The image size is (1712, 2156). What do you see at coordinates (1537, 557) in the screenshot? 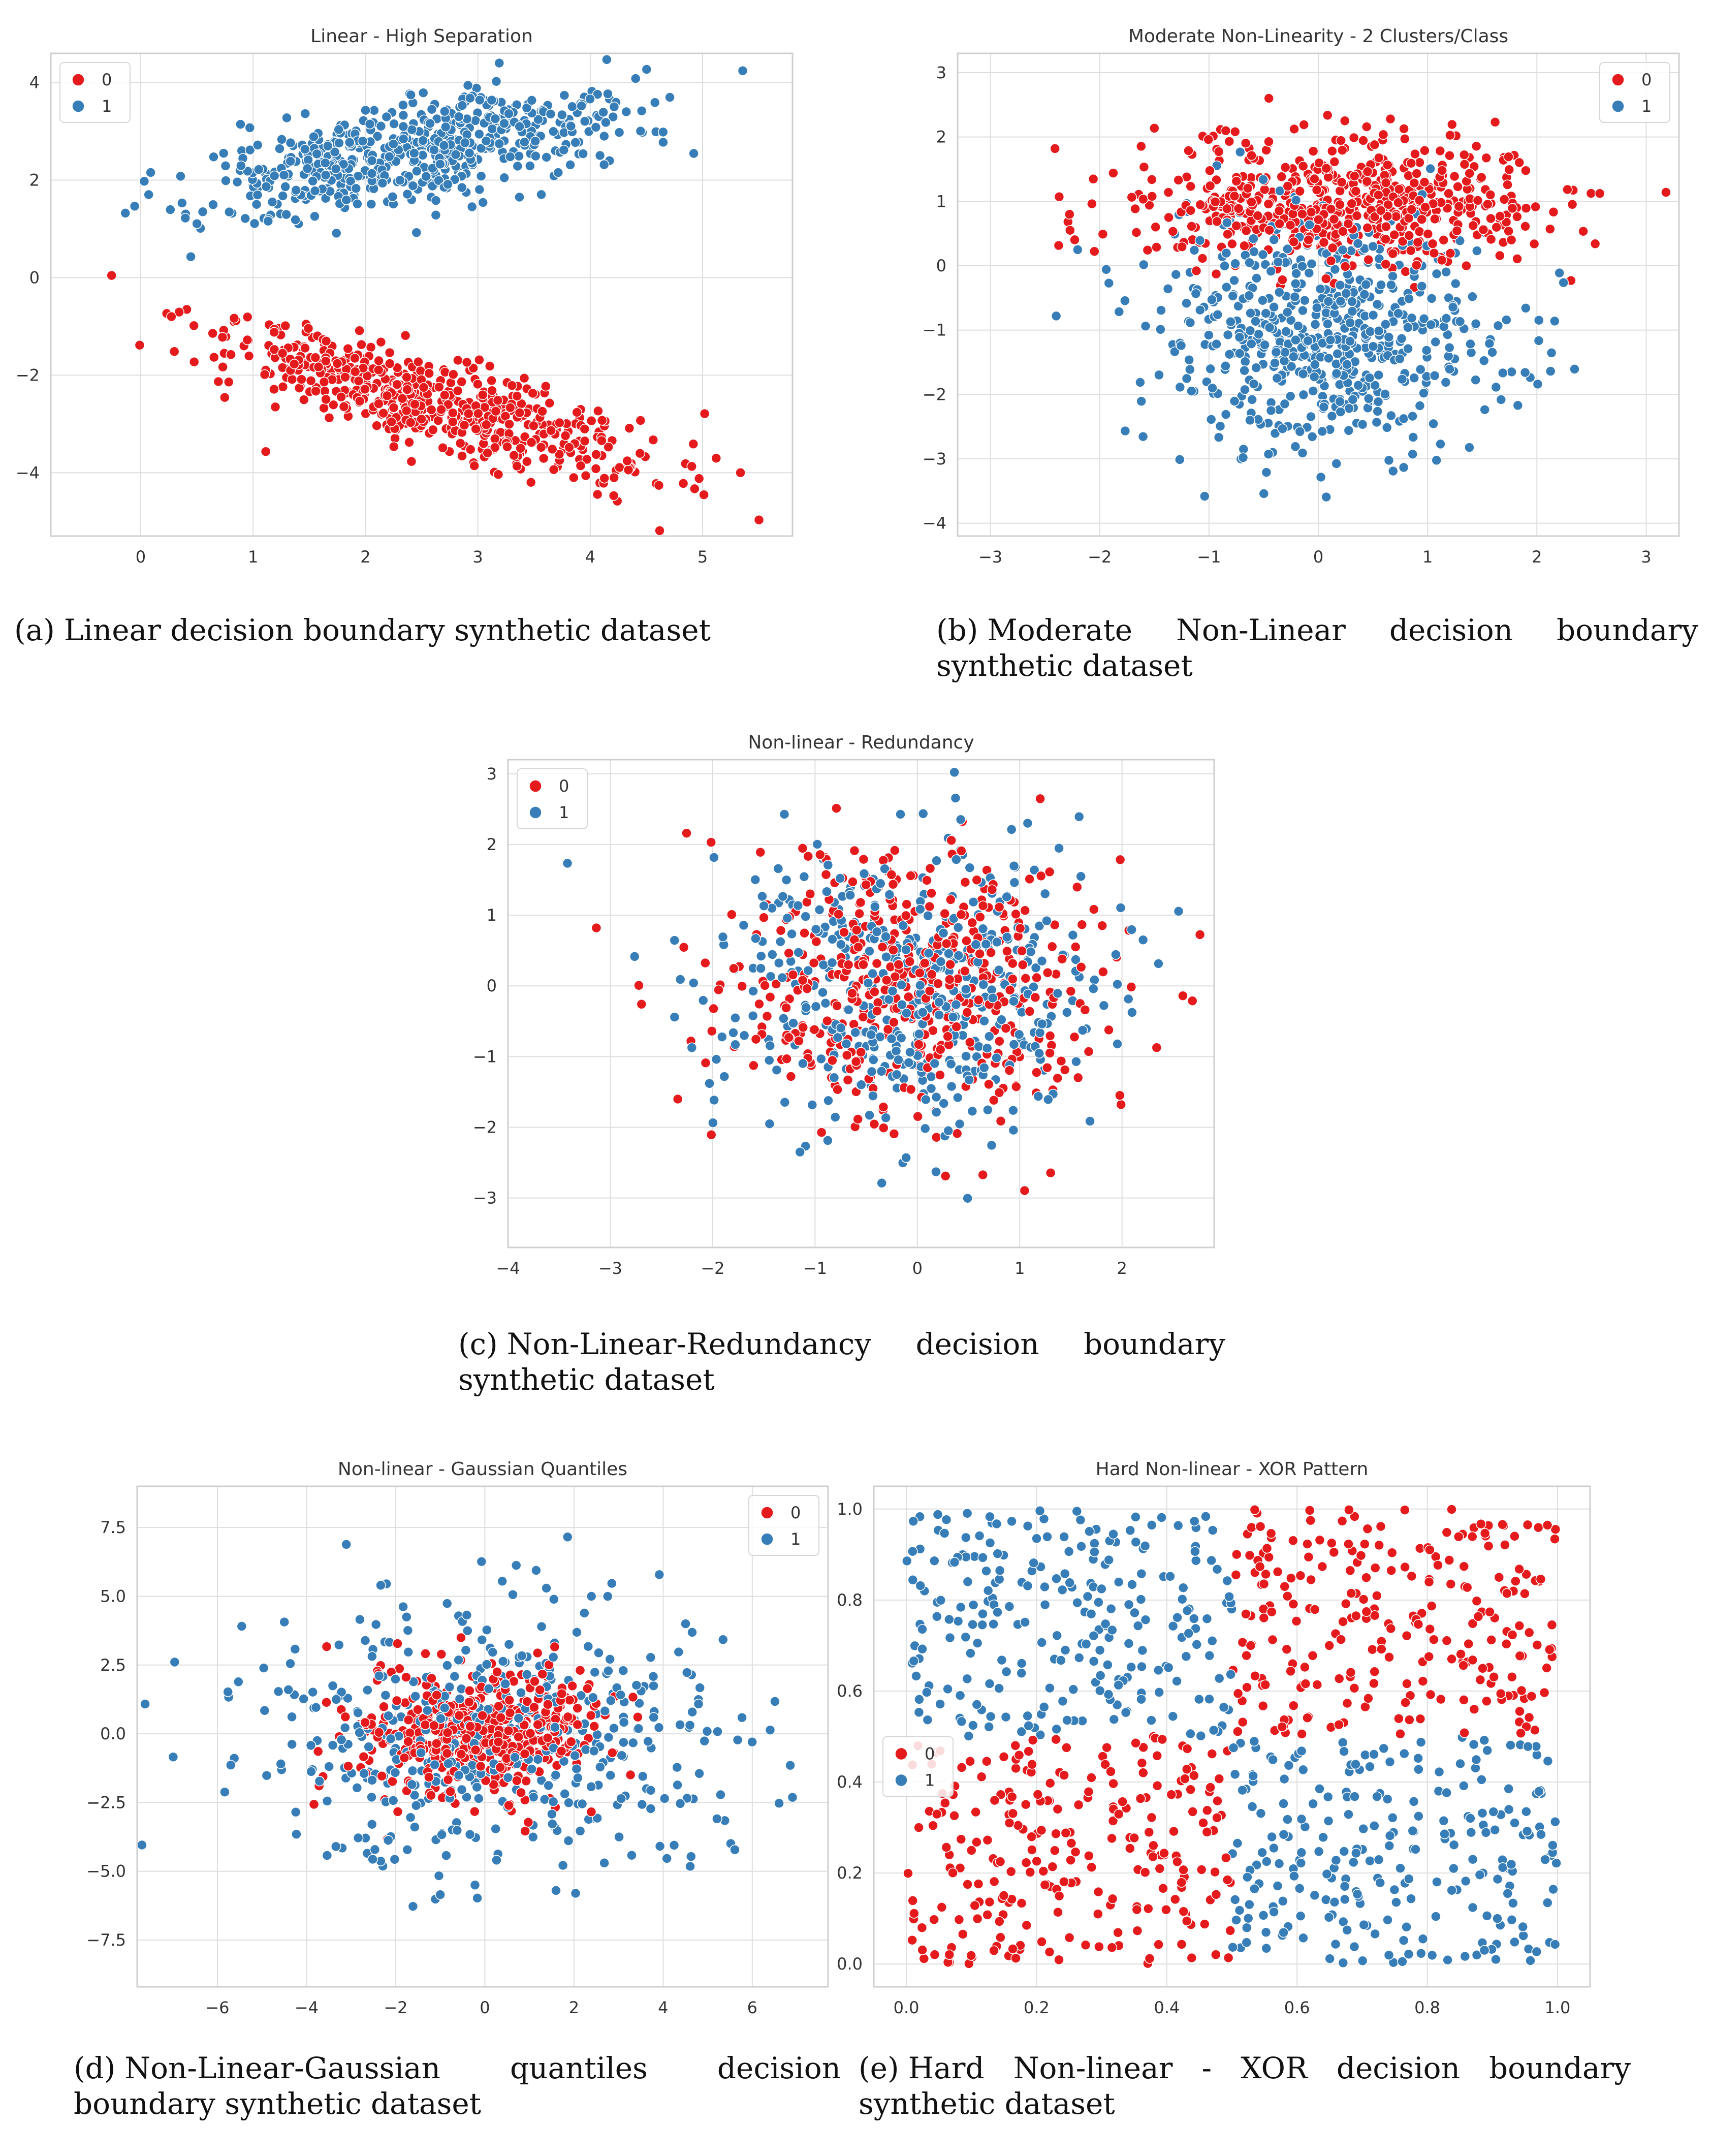
I see `x-tick-label: 2` at bounding box center [1537, 557].